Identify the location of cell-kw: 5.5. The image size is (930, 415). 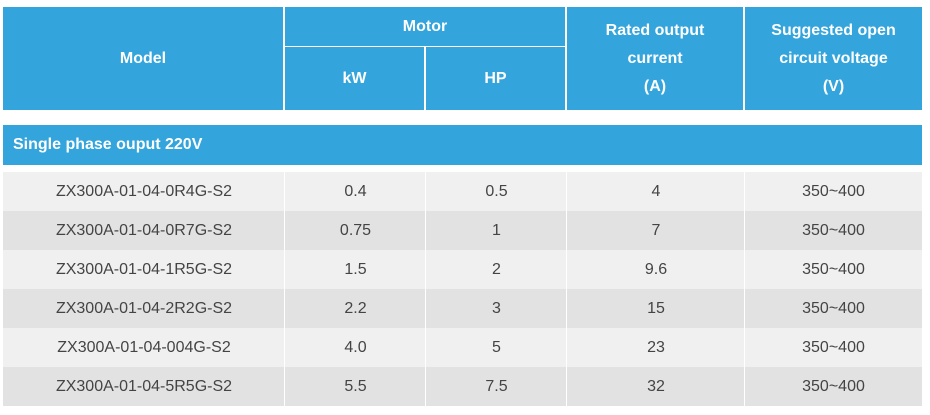
(355, 386).